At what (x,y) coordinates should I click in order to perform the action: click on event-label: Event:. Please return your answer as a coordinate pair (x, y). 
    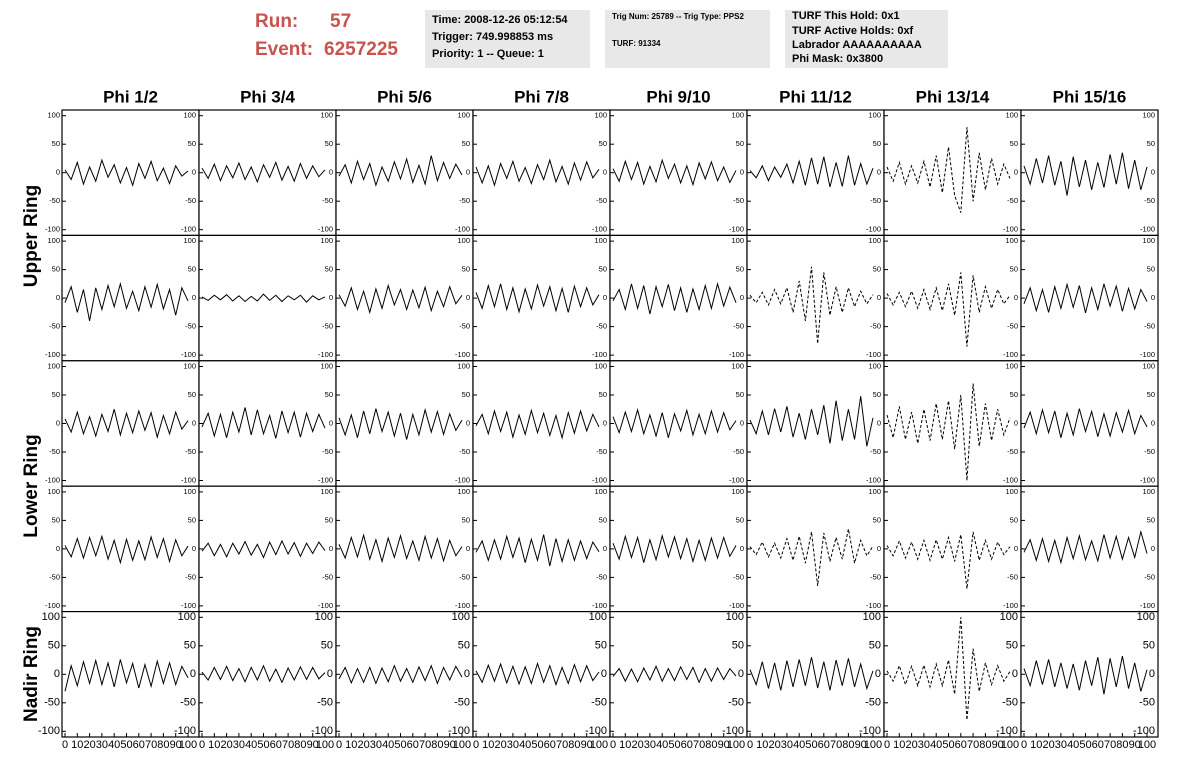
    Looking at the image, I should click on (284, 49).